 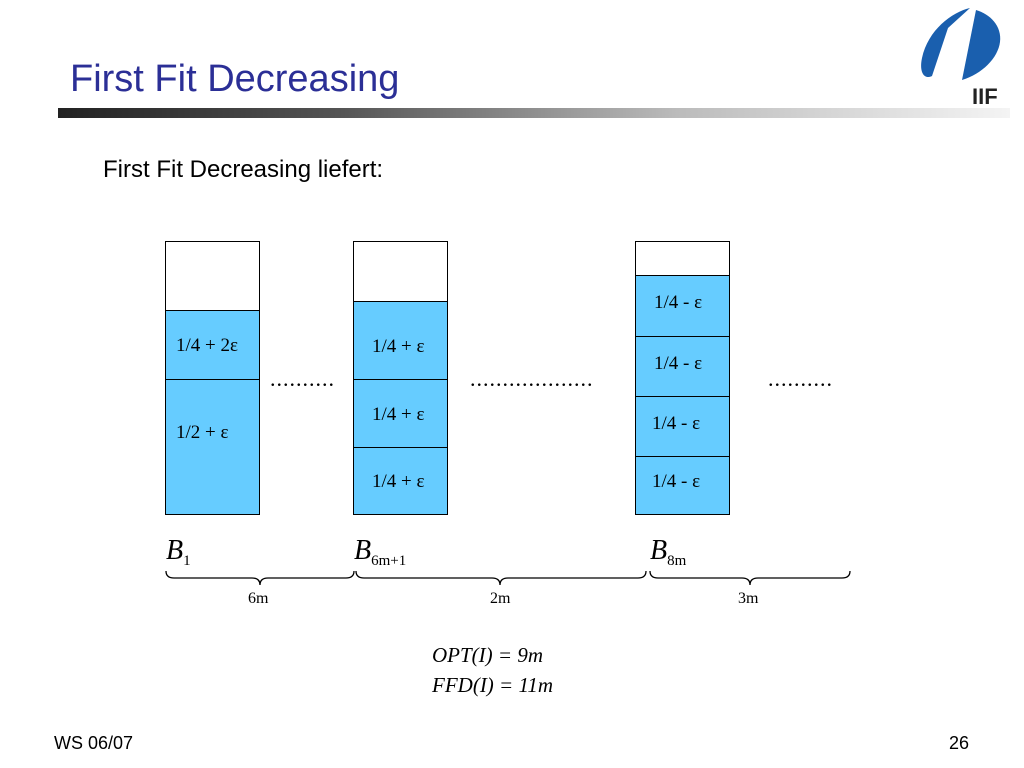 I want to click on item-label: 1/2 + ε, so click(x=202, y=432).